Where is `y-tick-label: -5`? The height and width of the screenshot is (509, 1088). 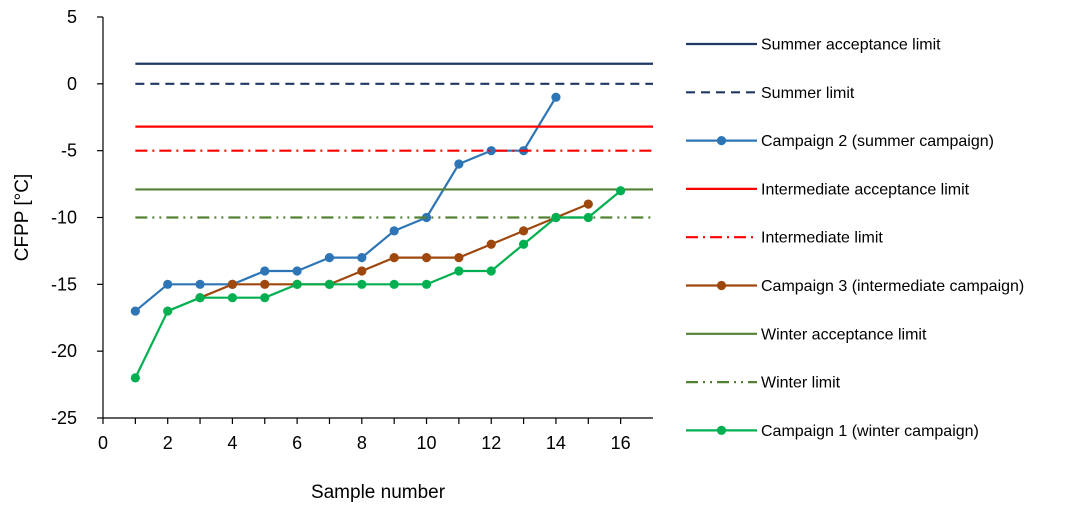
y-tick-label: -5 is located at coordinates (69, 151).